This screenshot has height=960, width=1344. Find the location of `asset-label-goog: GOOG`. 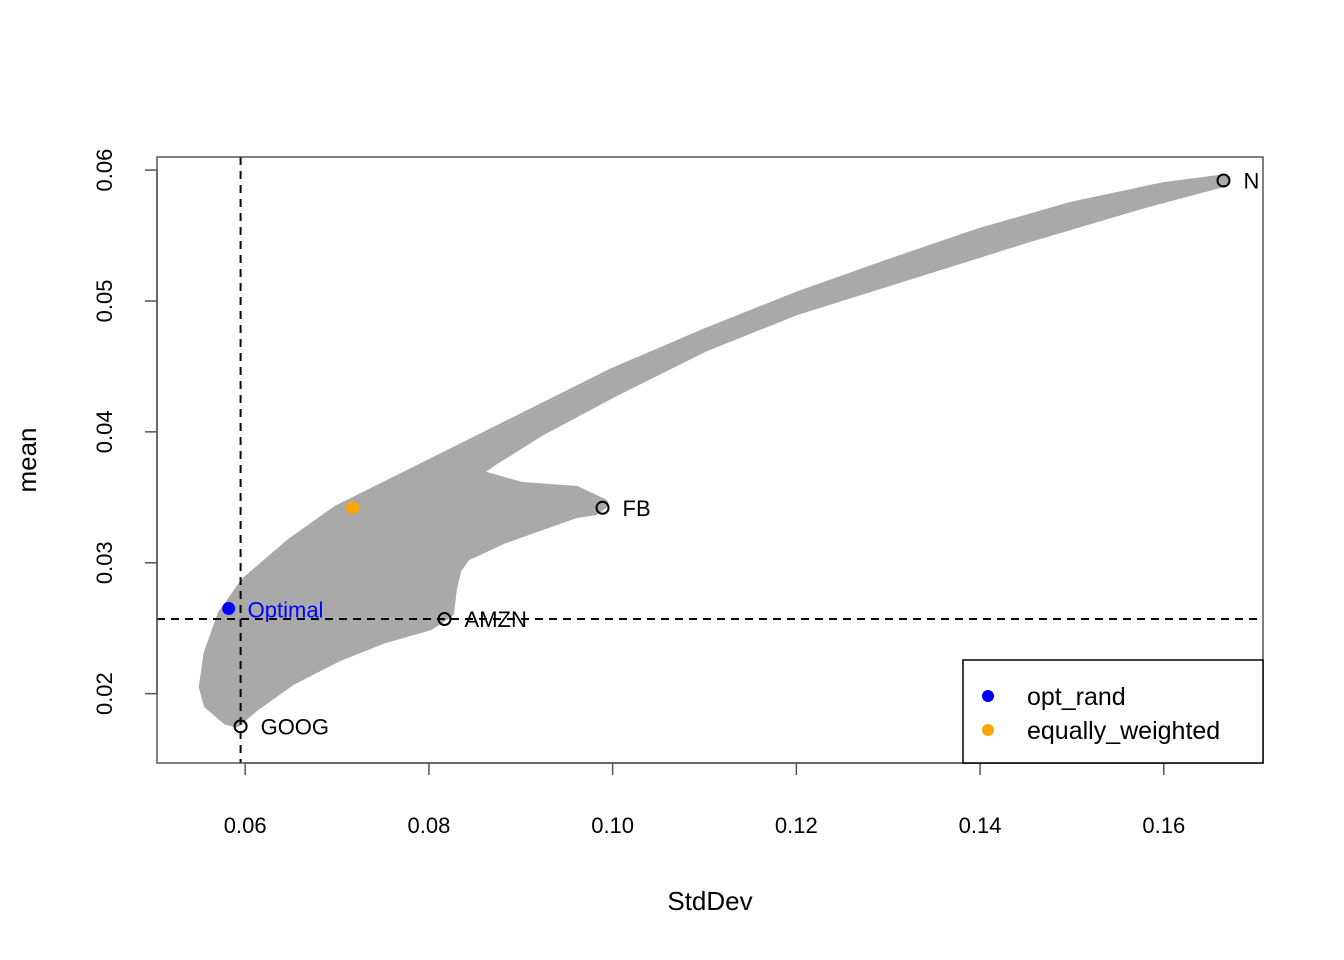

asset-label-goog: GOOG is located at coordinates (295, 726).